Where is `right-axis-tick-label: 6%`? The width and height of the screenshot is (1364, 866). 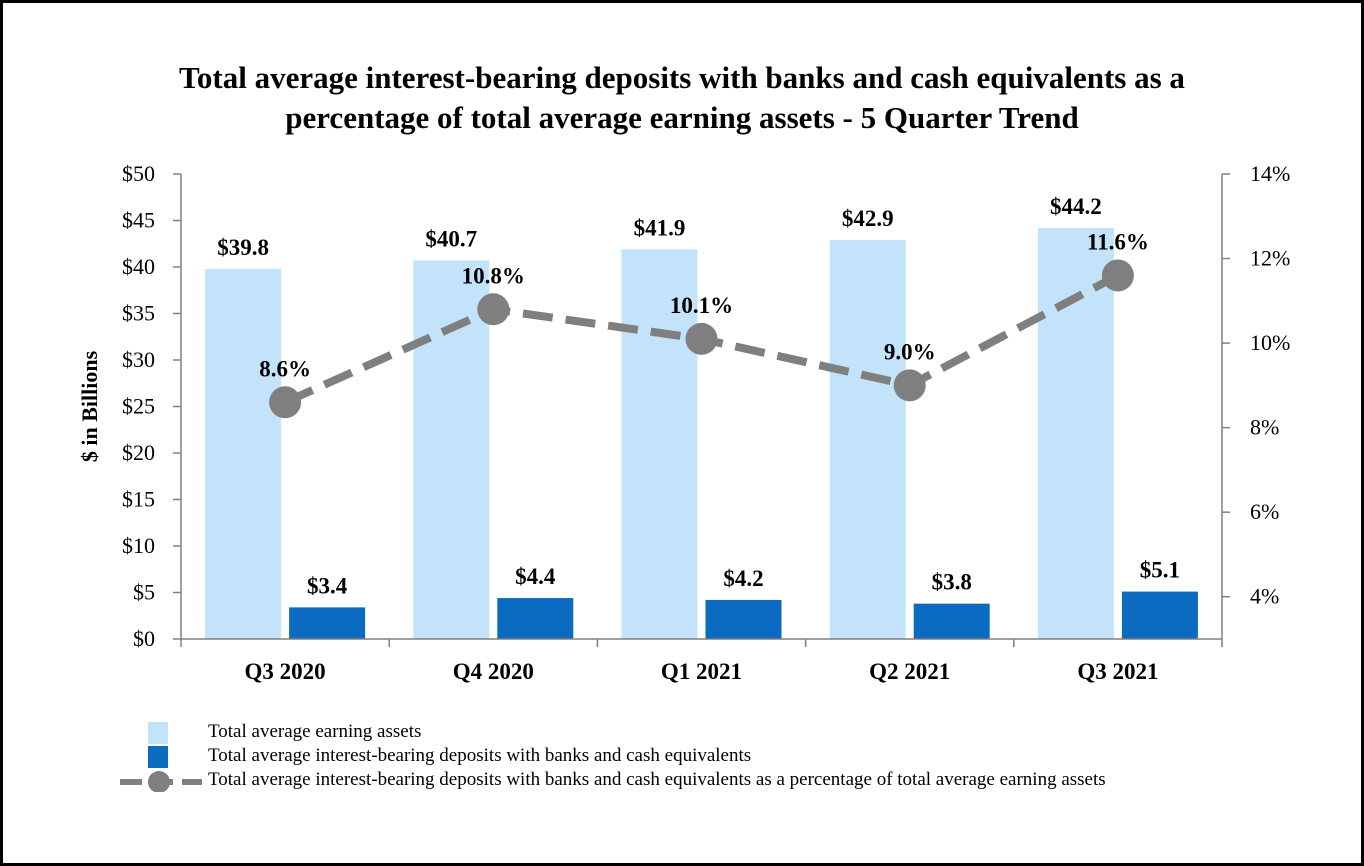
right-axis-tick-label: 6% is located at coordinates (1264, 511).